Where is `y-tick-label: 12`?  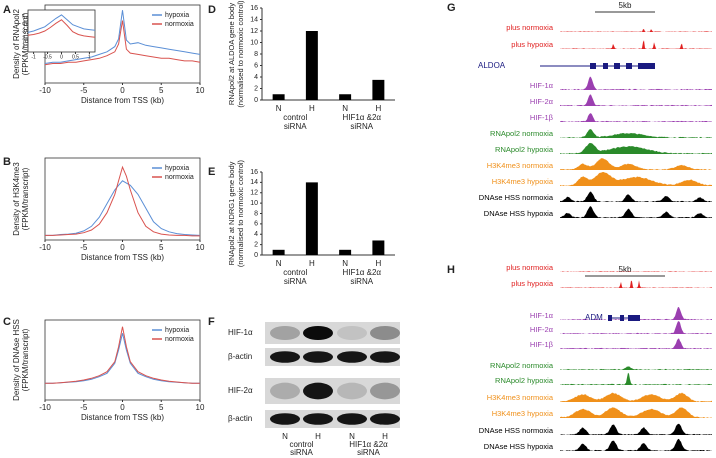
y-tick-label: 12 is located at coordinates (254, 193).